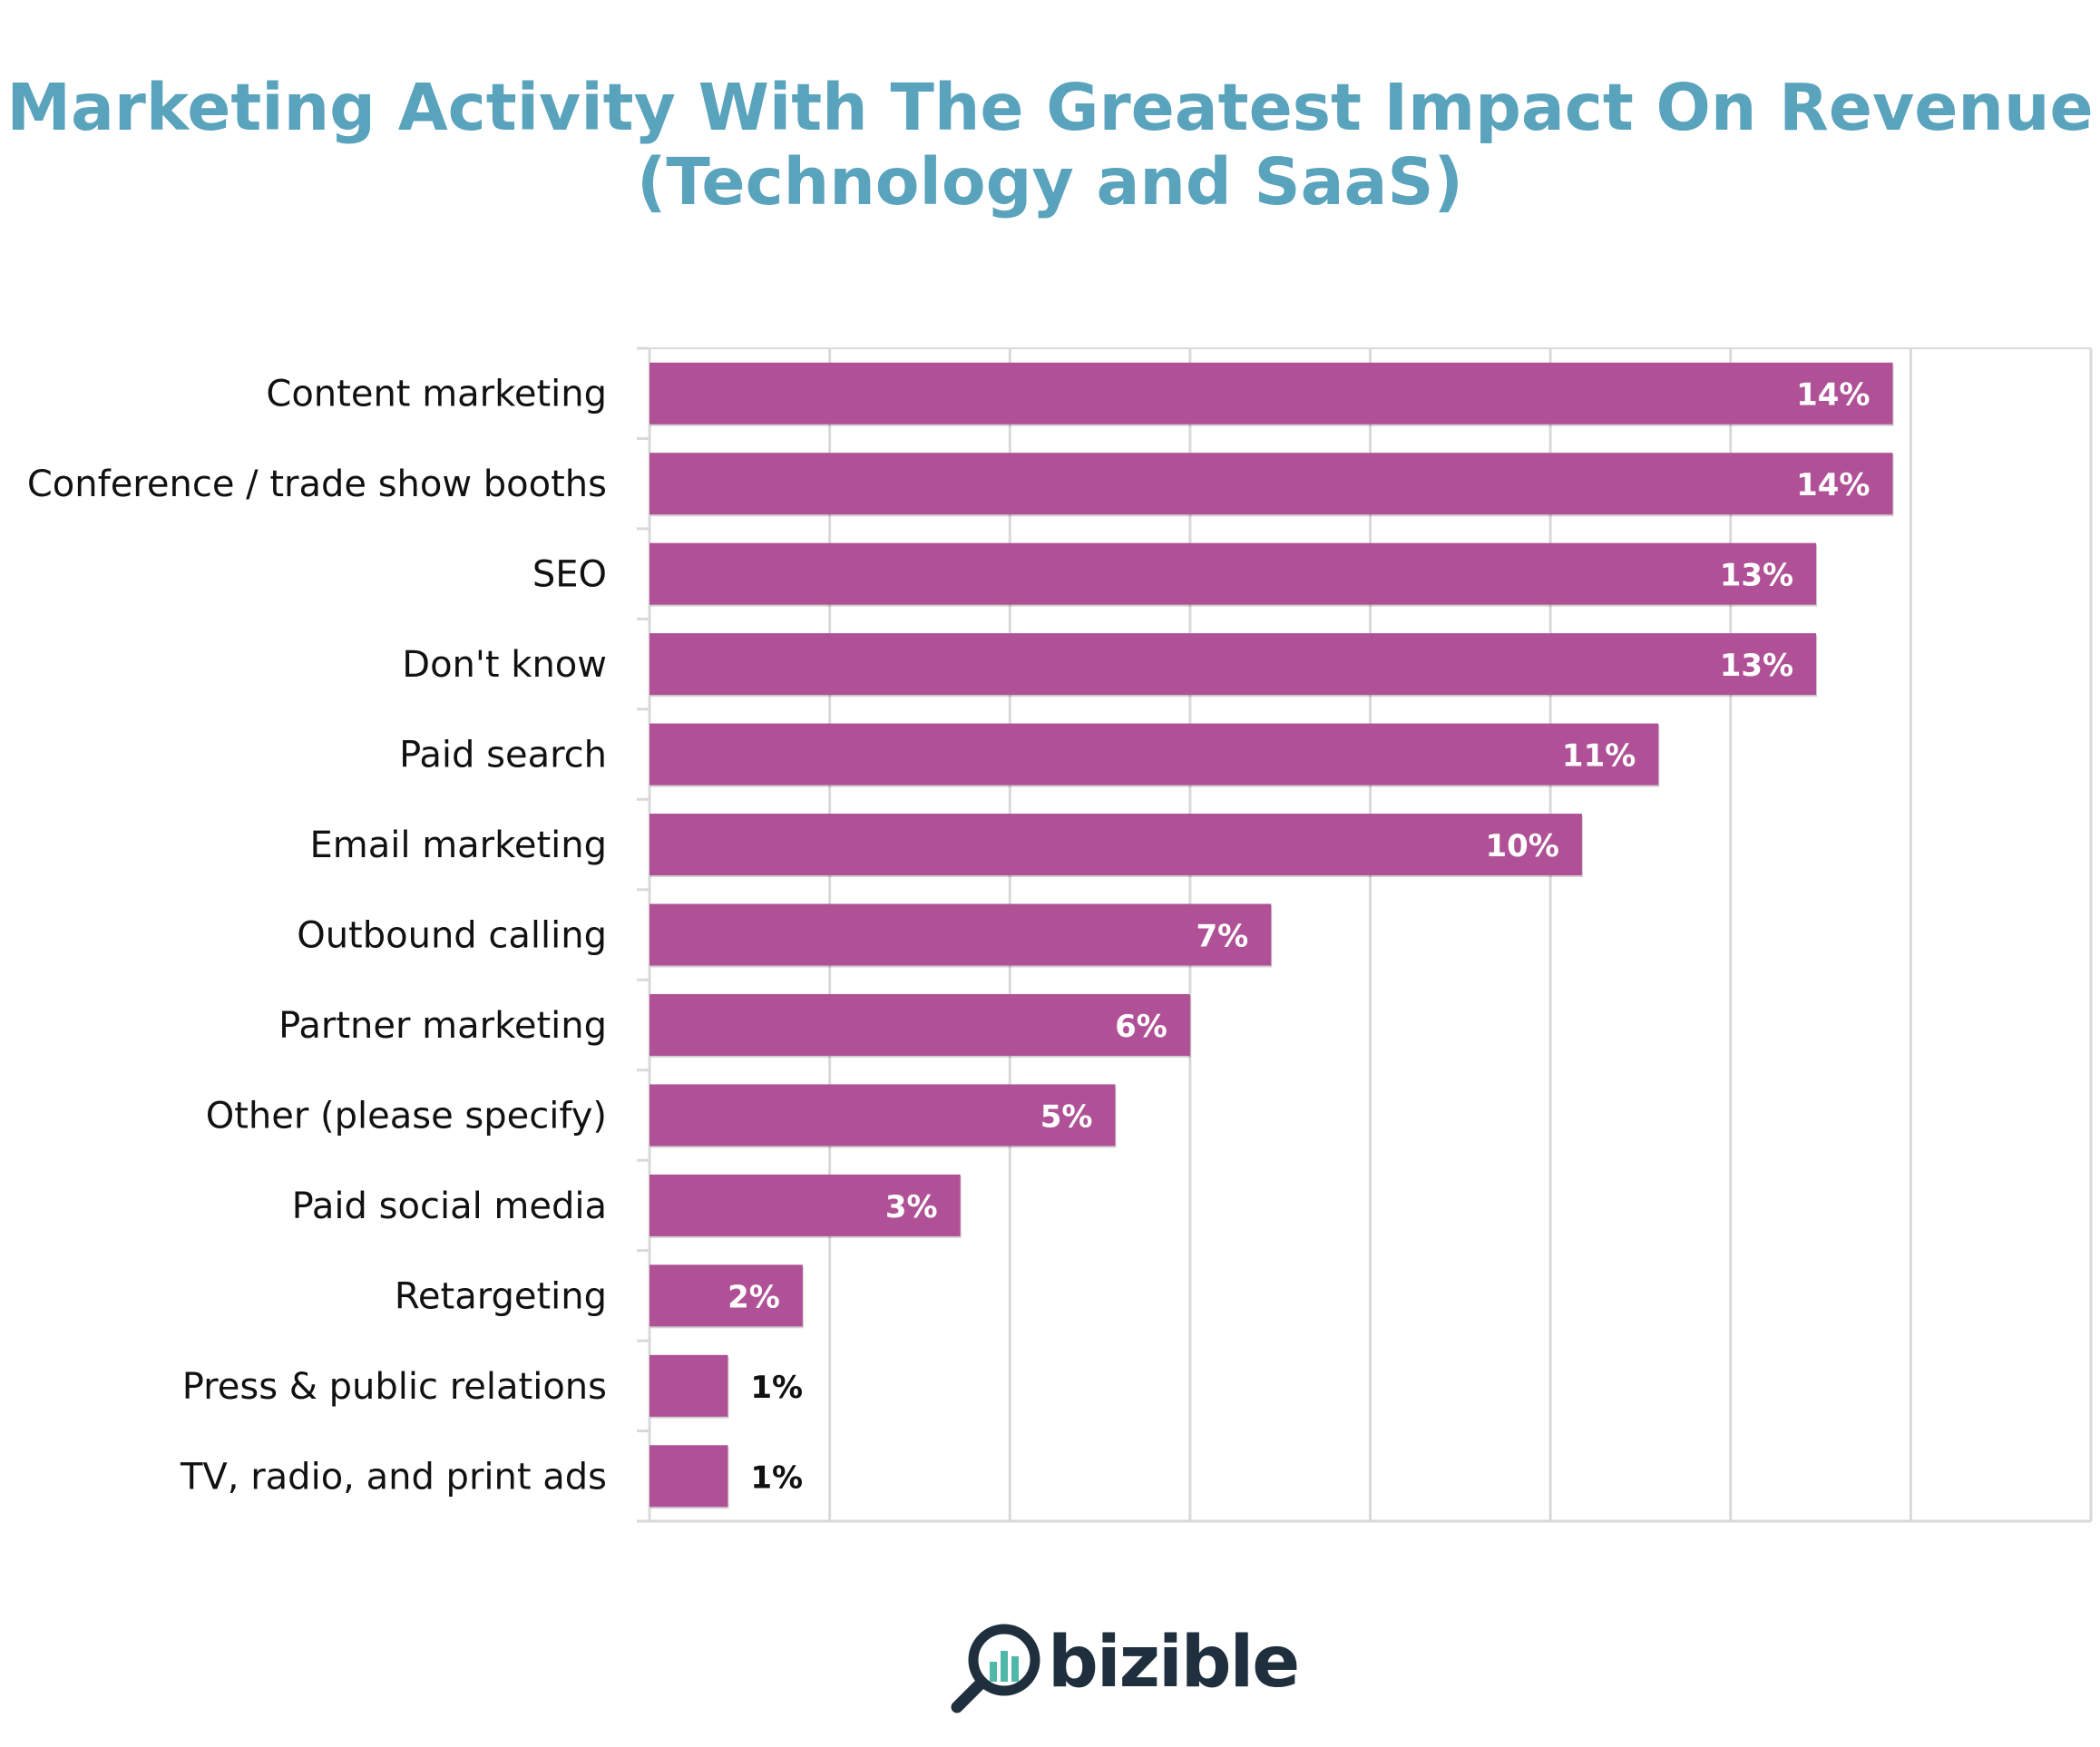  What do you see at coordinates (503, 755) in the screenshot?
I see `category-label: Paid search` at bounding box center [503, 755].